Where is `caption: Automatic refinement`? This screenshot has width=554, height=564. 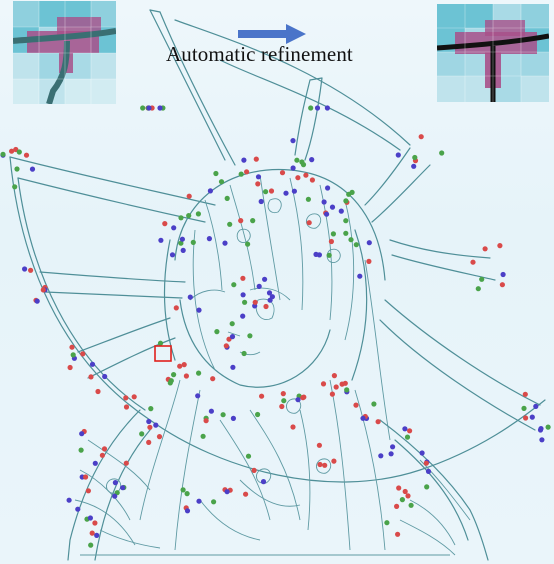 caption: Automatic refinement is located at coordinates (259, 54).